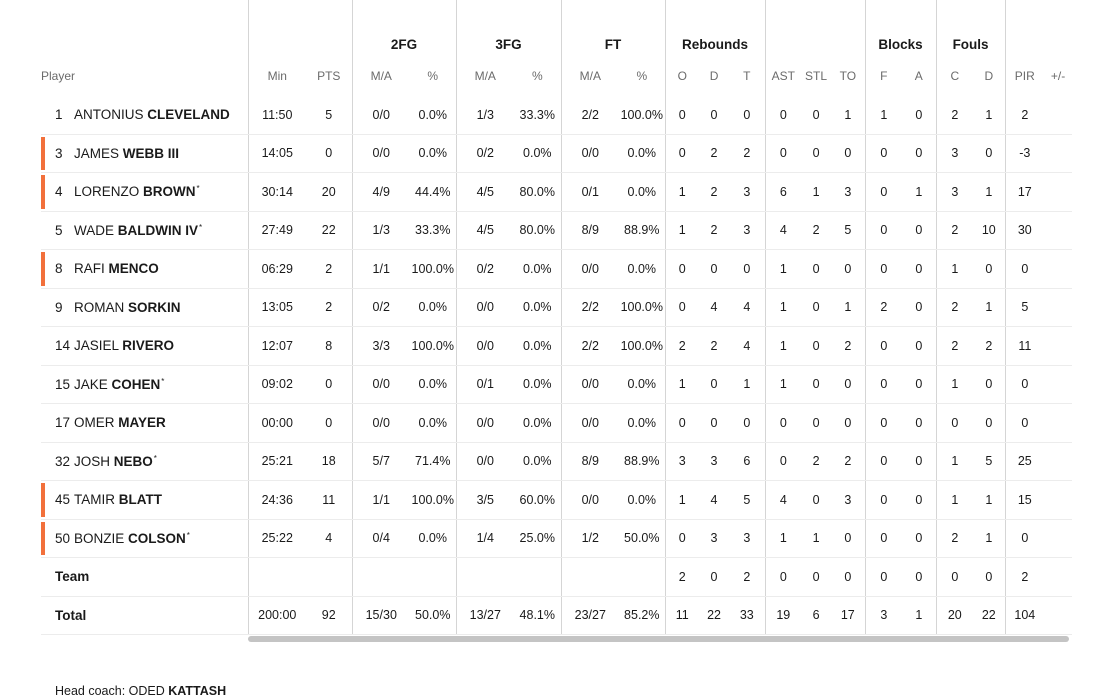 The image size is (1105, 700). I want to click on player-name-cell: 3 JAMES WEBB III, so click(144, 153).